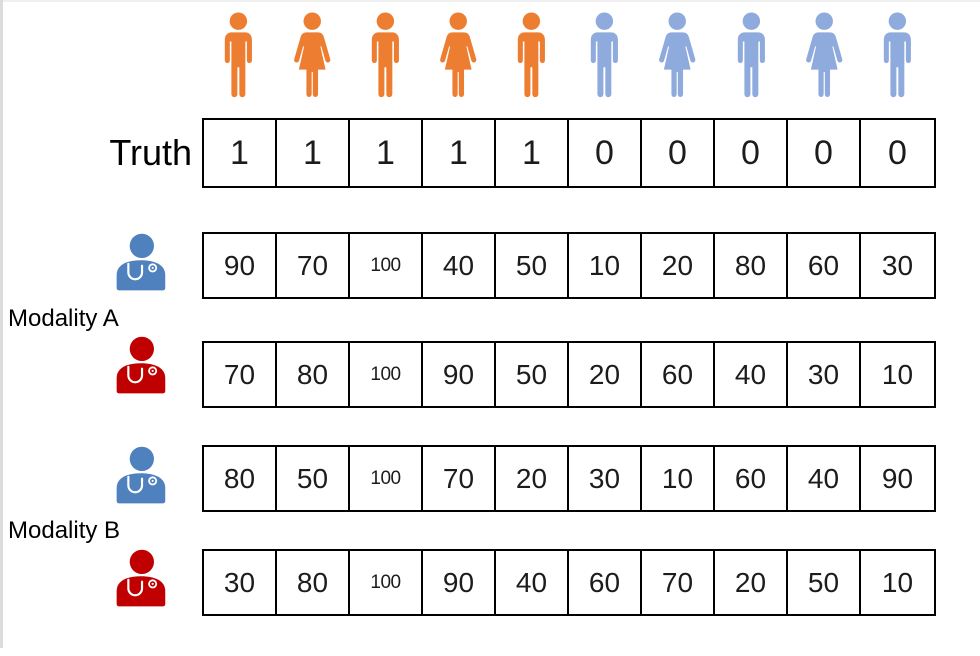 The image size is (980, 656). Describe the element at coordinates (150, 152) in the screenshot. I see `truth-label: Truth` at that location.